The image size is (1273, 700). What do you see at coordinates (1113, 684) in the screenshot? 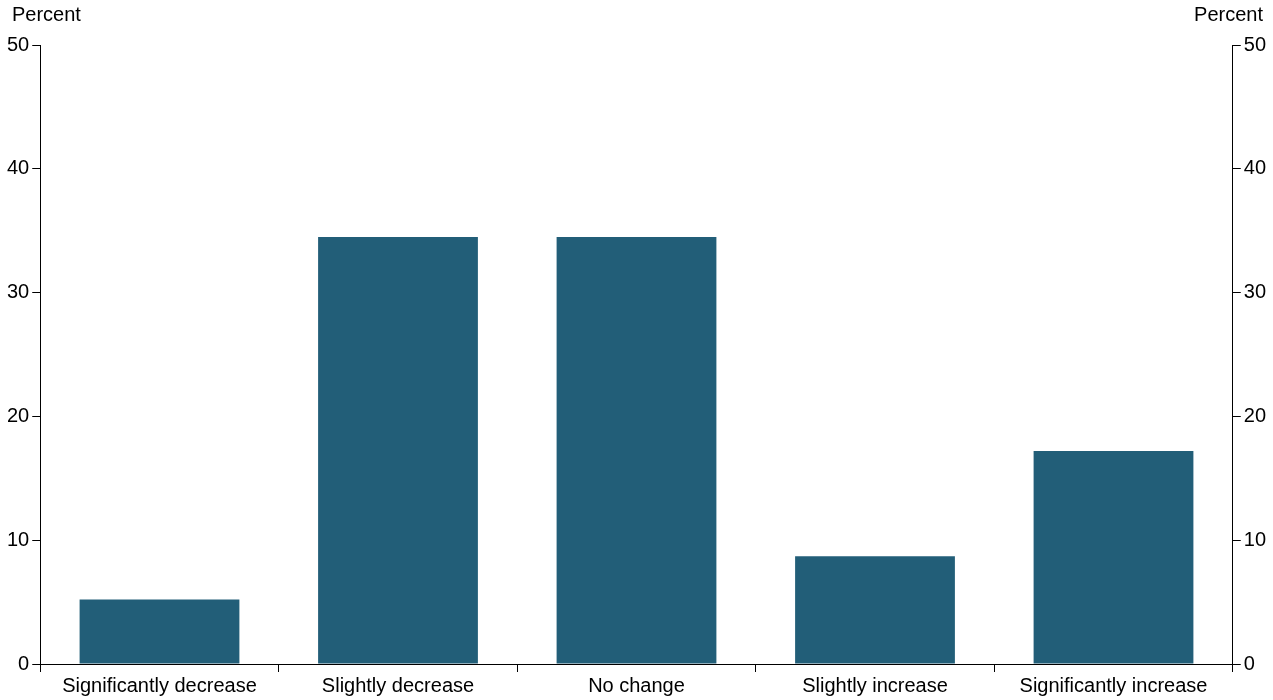
I see `x-tick-label: Significantly increase` at bounding box center [1113, 684].